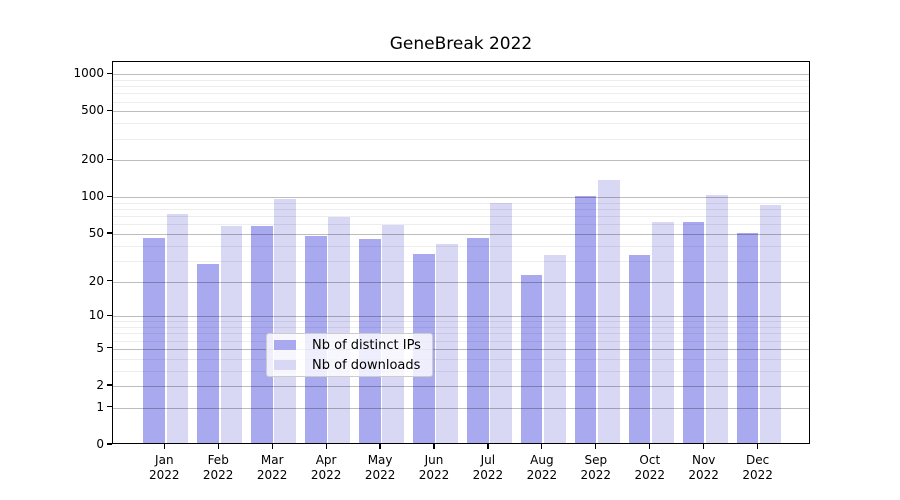  I want to click on bar-distinct-ips-aug, so click(531, 358).